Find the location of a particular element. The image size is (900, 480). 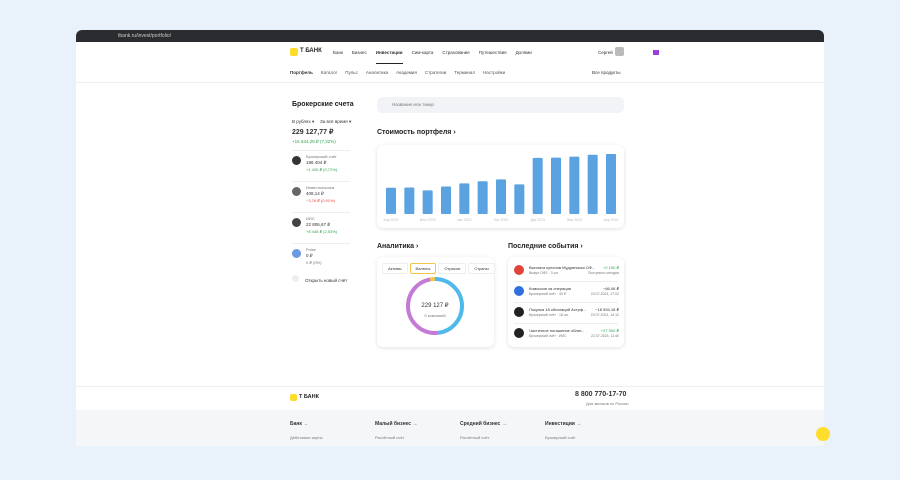

nav-item: Долями is located at coordinates (523, 52).